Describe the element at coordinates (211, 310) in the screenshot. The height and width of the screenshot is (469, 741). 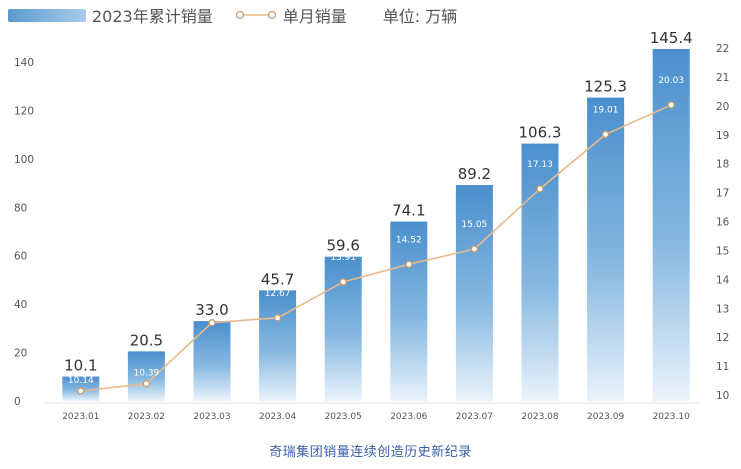
I see `bar-value-label: 33.0` at that location.